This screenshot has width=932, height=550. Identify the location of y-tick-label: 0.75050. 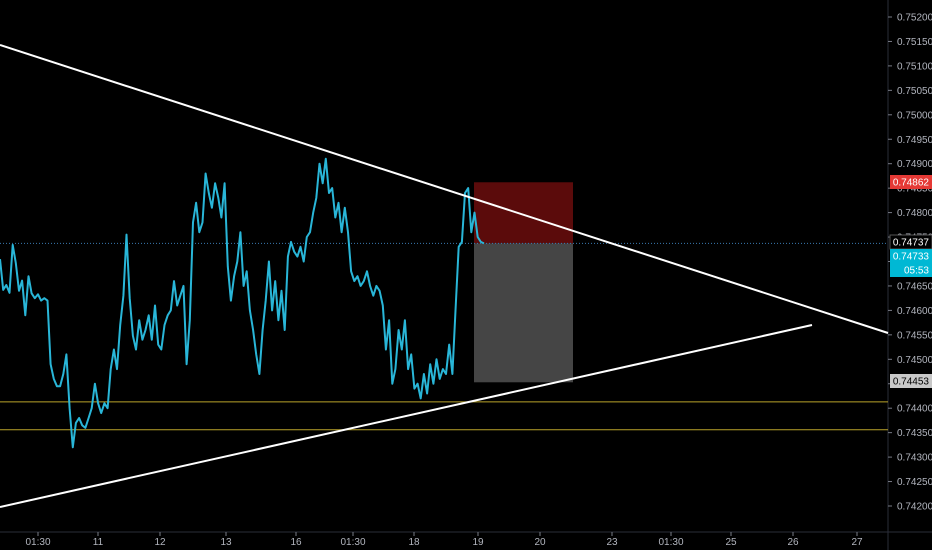
(914, 91).